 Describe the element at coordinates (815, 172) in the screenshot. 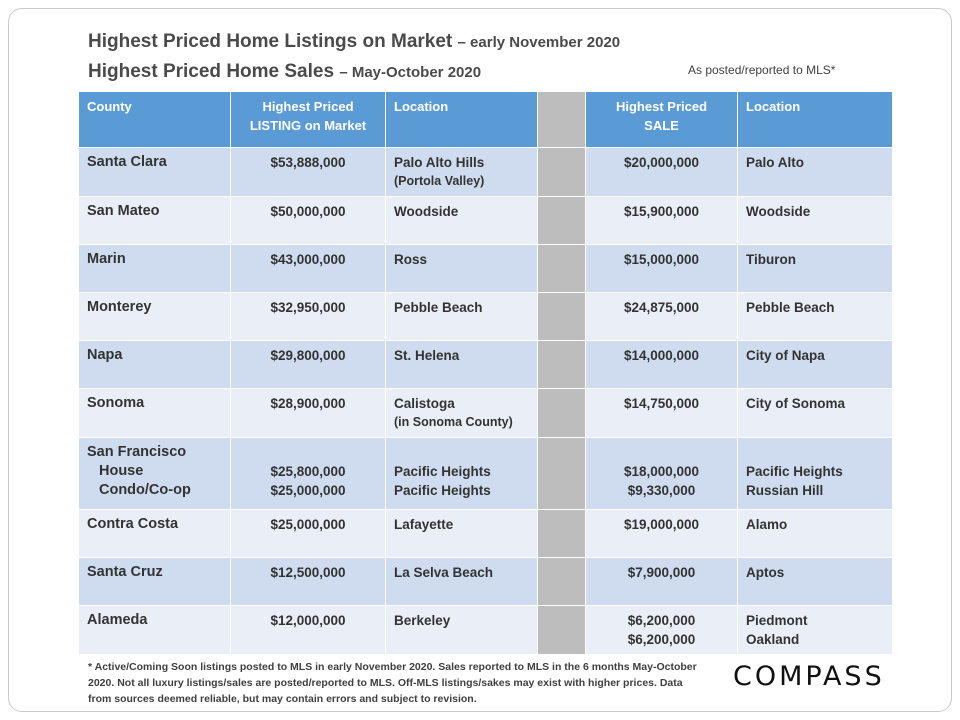

I see `sale-location-cell: Palo Alto` at that location.